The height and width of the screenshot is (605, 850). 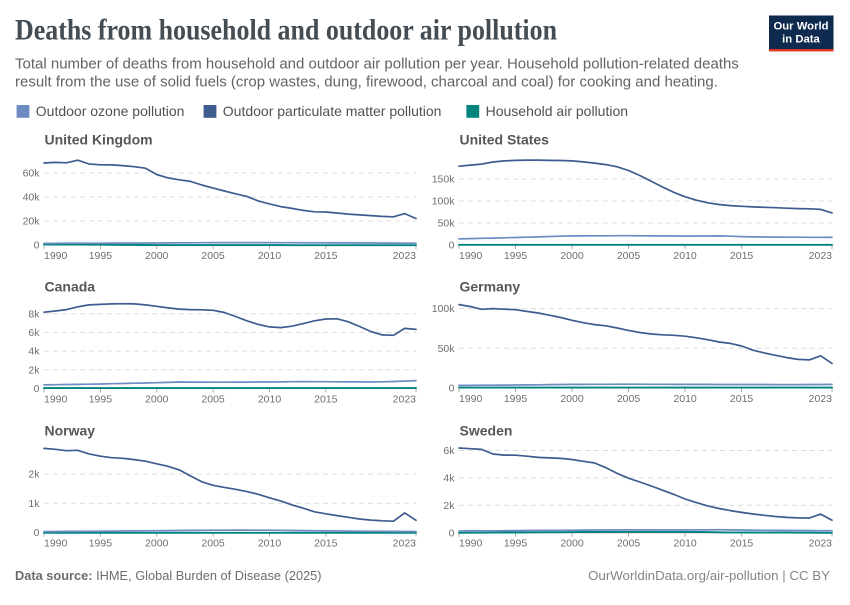 I want to click on svg-text: 20k, so click(x=32, y=222).